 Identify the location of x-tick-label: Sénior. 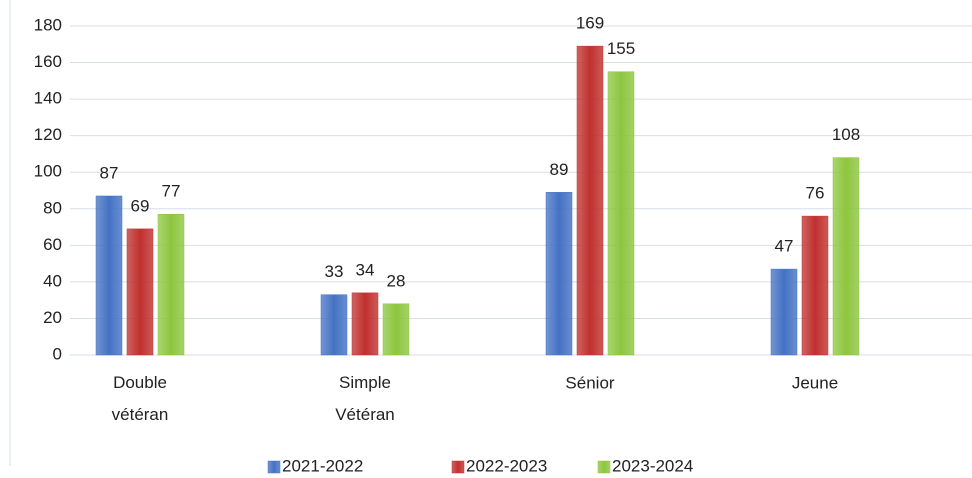
(589, 382).